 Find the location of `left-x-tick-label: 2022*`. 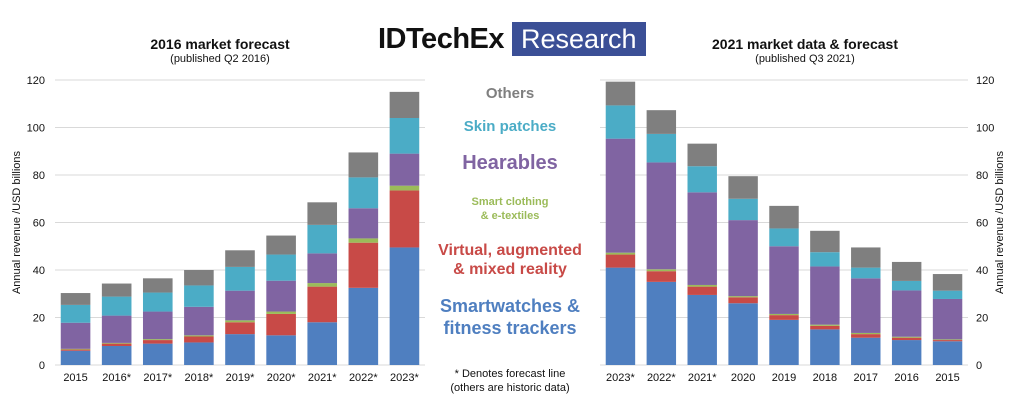

left-x-tick-label: 2022* is located at coordinates (363, 378).